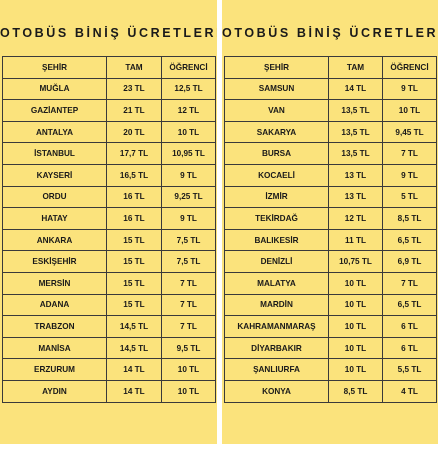  Describe the element at coordinates (54, 305) in the screenshot. I see `cell-city: ADANA` at that location.